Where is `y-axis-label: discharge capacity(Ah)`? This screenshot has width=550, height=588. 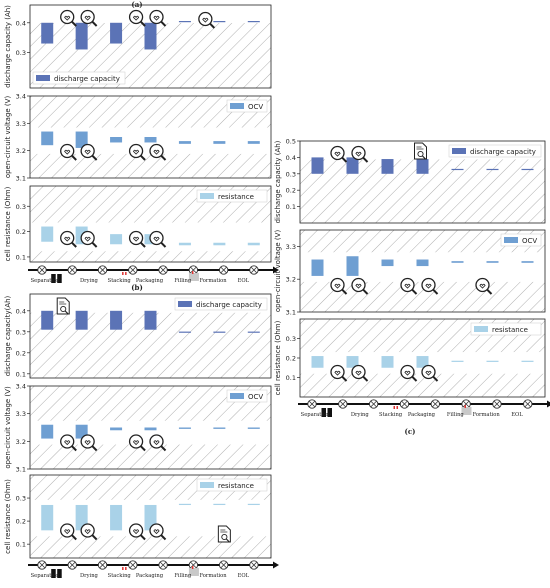 y-axis-label: discharge capacity(Ah) is located at coordinates (8, 335).